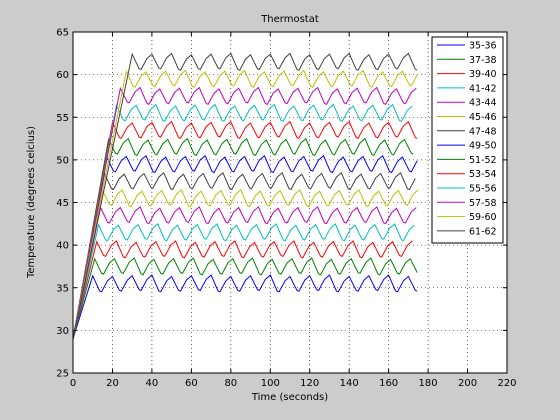  Describe the element at coordinates (483, 189) in the screenshot. I see `legend-label: 55-56` at that location.